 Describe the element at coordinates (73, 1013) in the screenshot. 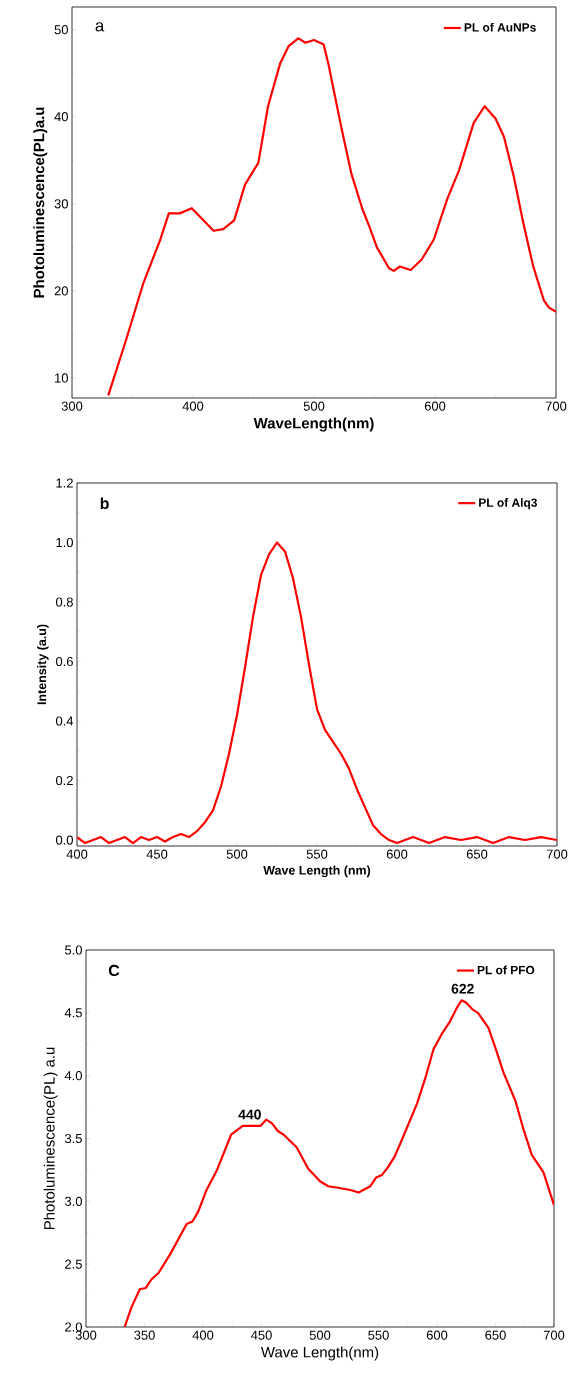

I see `y-tick-label: 4.5` at that location.